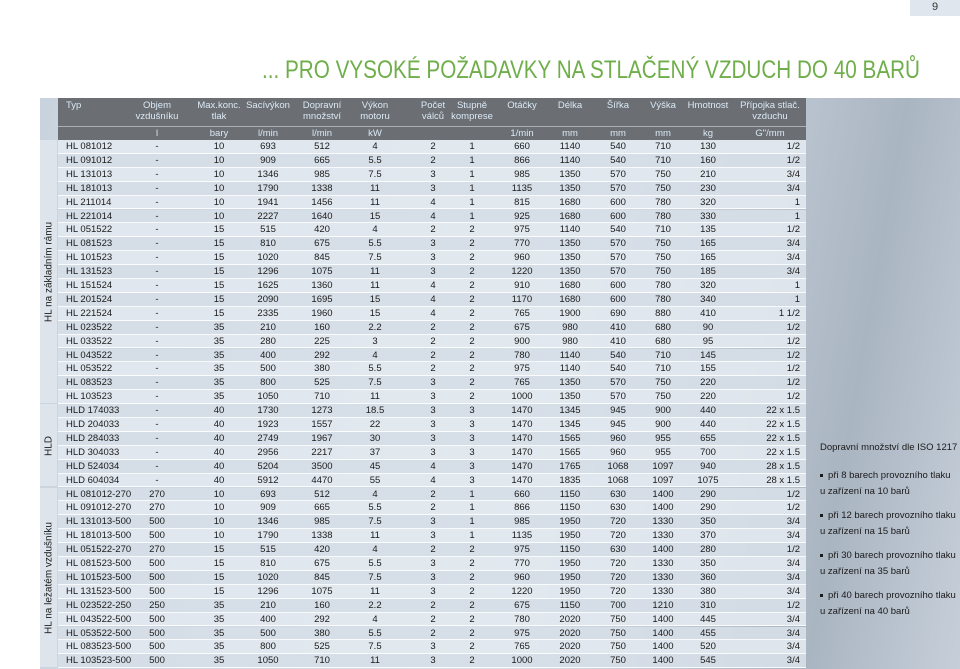 This screenshot has height=669, width=960. What do you see at coordinates (708, 661) in the screenshot?
I see `table-cell: 545` at bounding box center [708, 661].